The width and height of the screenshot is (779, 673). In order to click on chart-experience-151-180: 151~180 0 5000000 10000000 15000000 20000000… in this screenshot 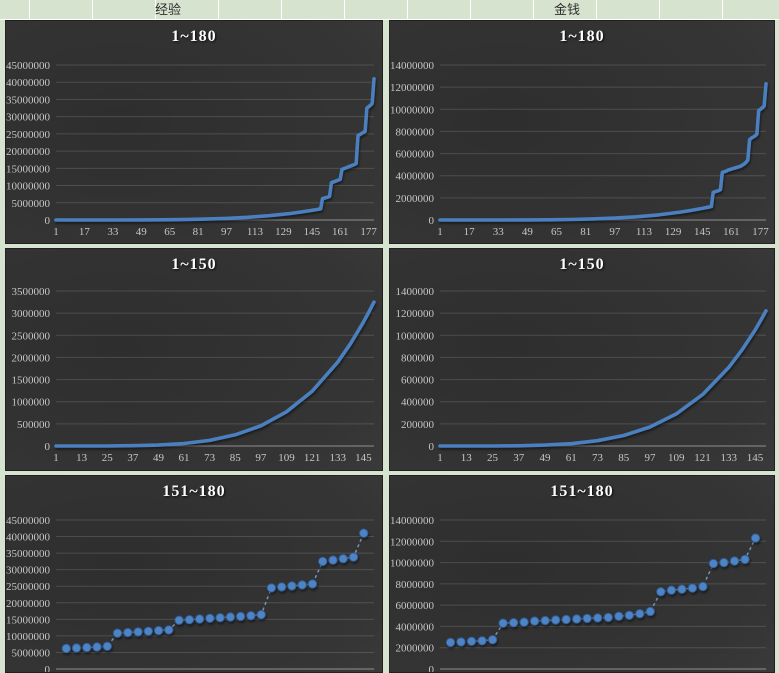, I will do `click(194, 574)`.